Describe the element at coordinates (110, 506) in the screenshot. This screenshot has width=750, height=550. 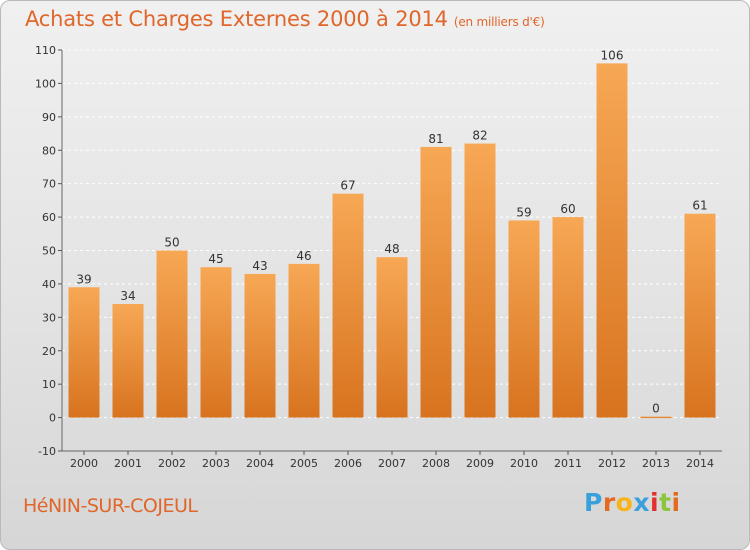
I see `commune-name: HéNIN-SUR-COJEUL` at that location.